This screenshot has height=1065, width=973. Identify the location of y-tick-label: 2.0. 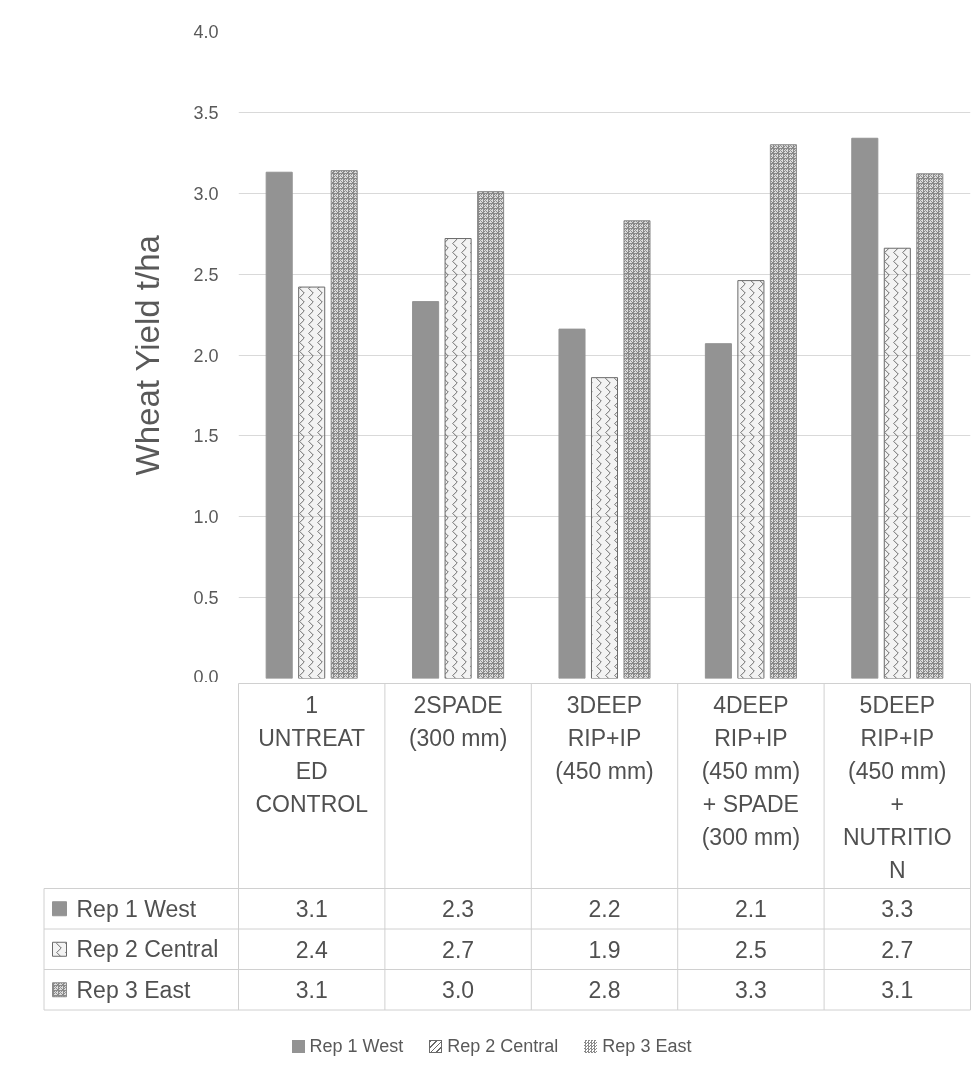
(206, 355).